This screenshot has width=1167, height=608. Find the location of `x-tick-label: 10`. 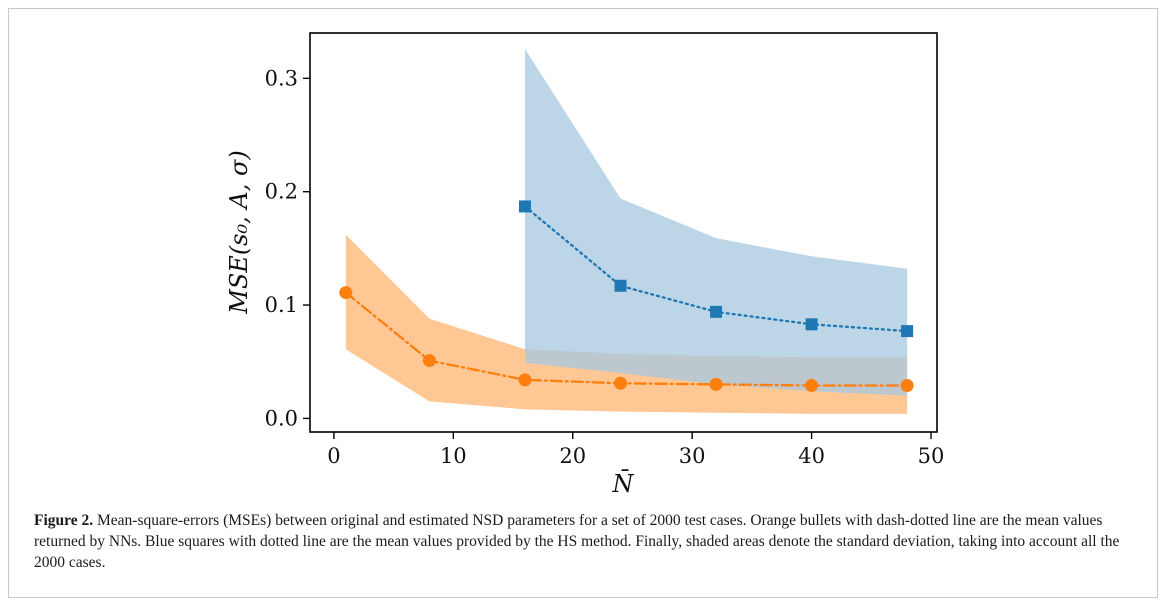

x-tick-label: 10 is located at coordinates (453, 456).